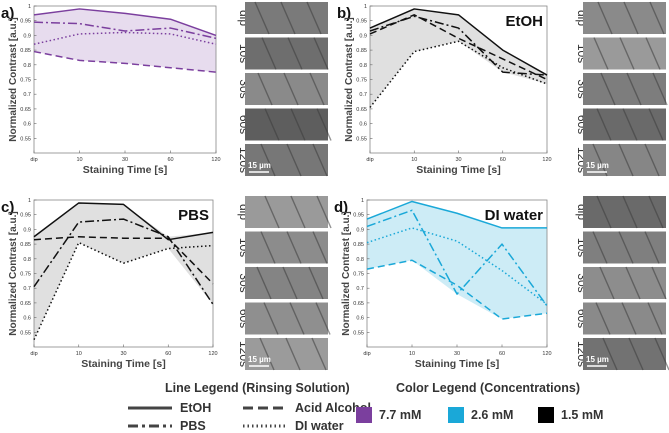 The height and width of the screenshot is (433, 669). What do you see at coordinates (400, 415) in the screenshot?
I see `color-legend-label-7-7mm: 7.7 mM` at bounding box center [400, 415].